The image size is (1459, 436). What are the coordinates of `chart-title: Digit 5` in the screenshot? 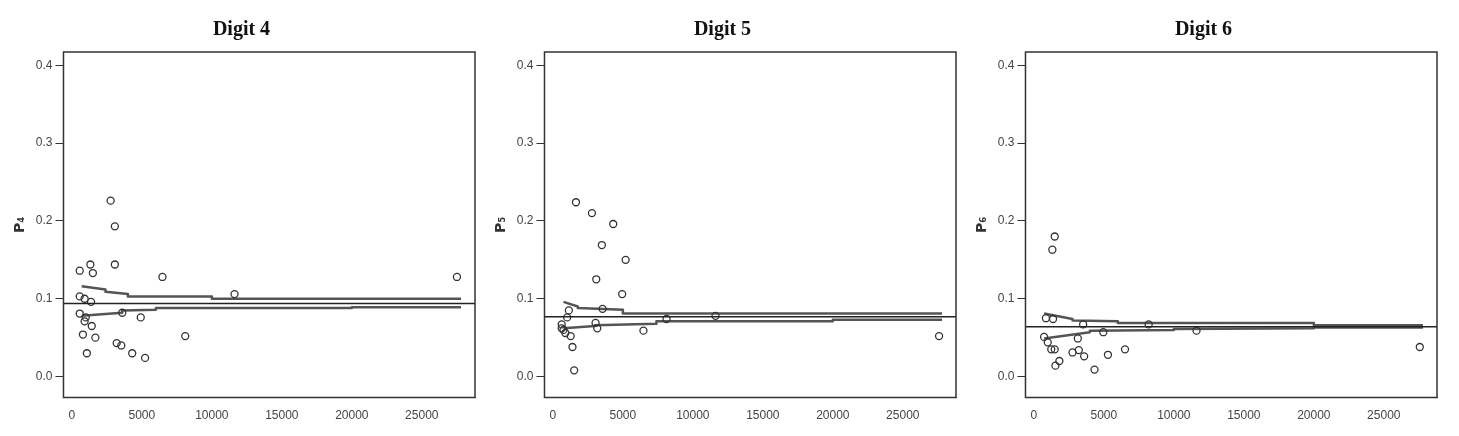 It's located at (722, 29).